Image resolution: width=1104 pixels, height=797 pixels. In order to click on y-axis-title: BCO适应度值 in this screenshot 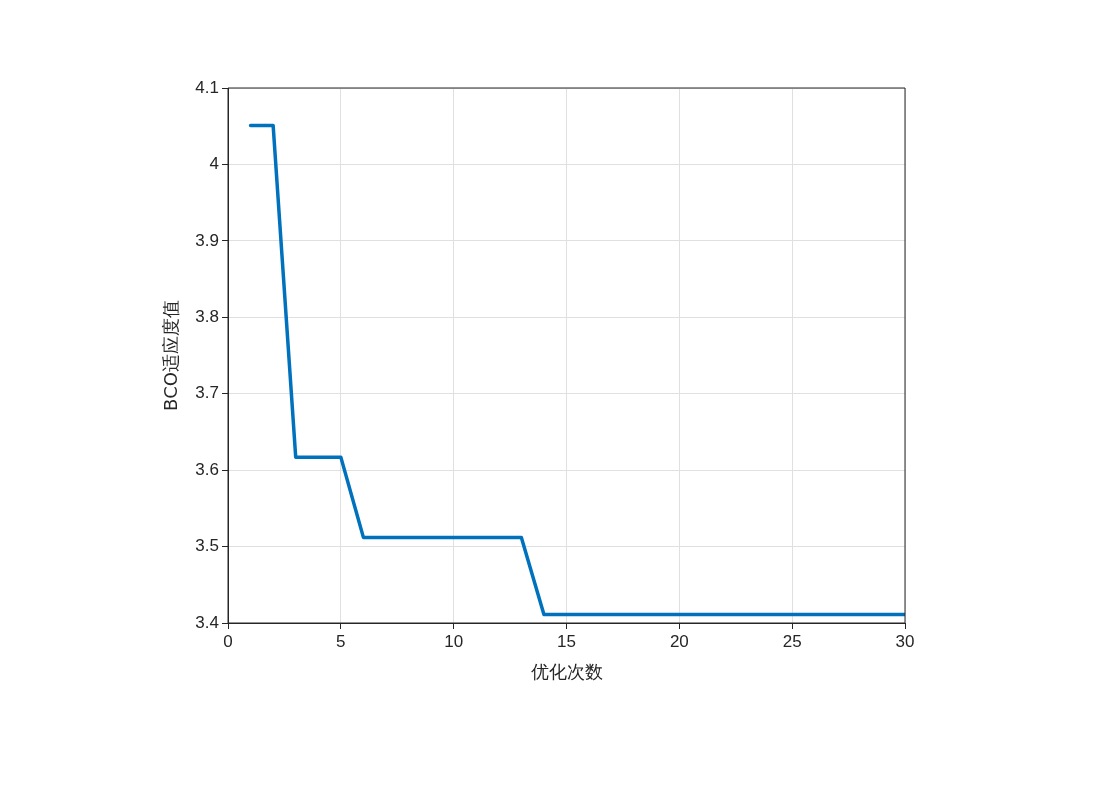, I will do `click(171, 355)`.